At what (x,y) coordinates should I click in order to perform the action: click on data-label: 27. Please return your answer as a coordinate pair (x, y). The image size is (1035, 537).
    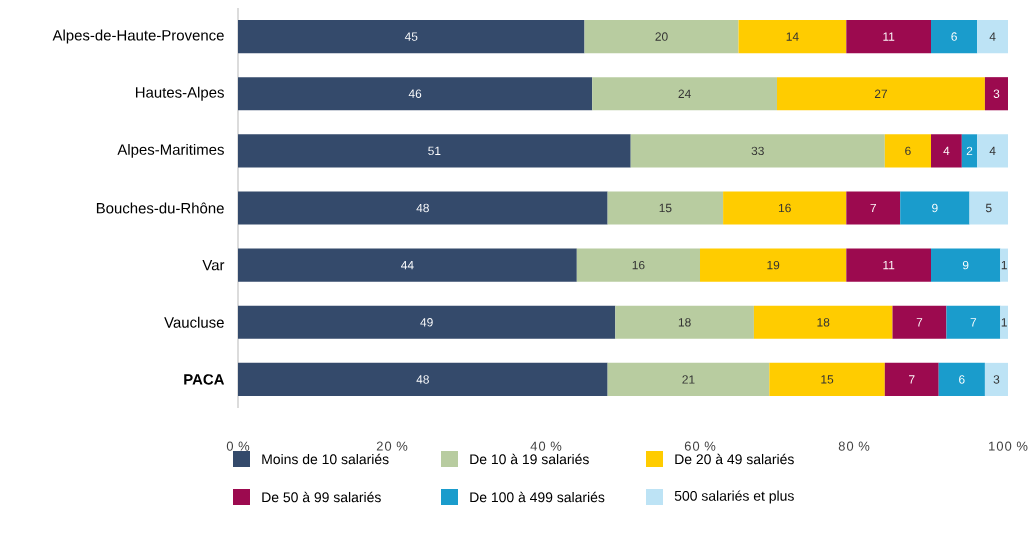
    Looking at the image, I should click on (880, 93).